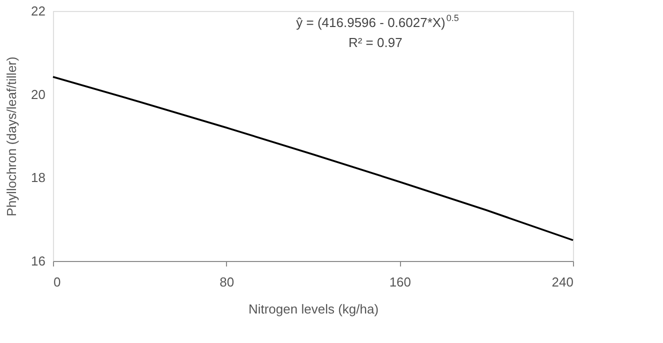 The height and width of the screenshot is (343, 663). Describe the element at coordinates (38, 178) in the screenshot. I see `y-tick-label: 18` at that location.